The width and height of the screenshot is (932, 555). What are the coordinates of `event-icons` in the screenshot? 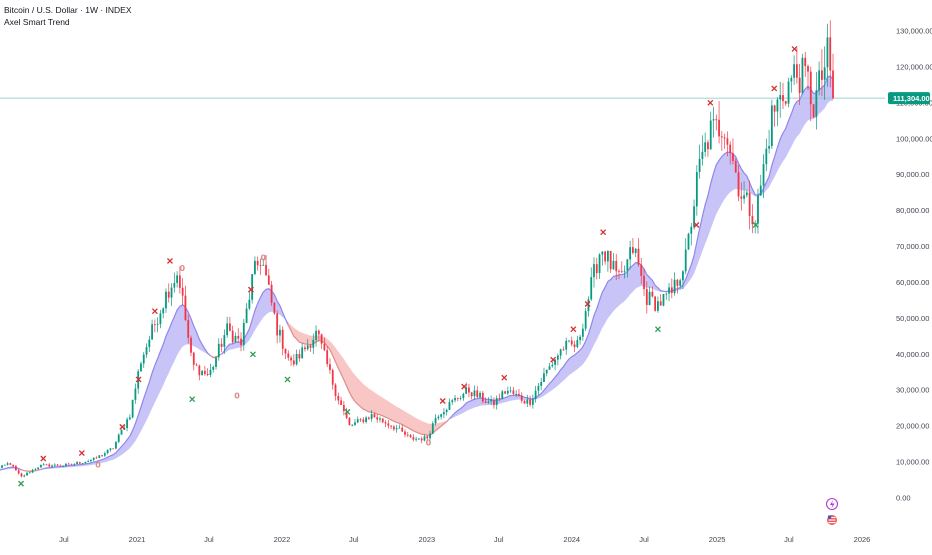 It's located at (832, 512).